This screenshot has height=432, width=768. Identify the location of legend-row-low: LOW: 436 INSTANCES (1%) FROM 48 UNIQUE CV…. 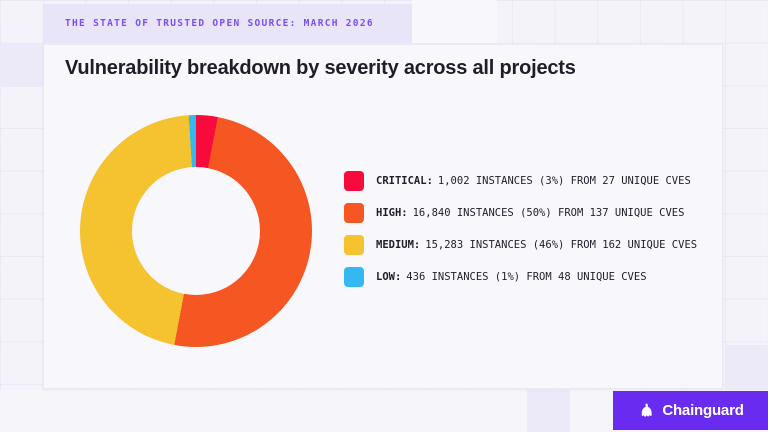
(520, 277).